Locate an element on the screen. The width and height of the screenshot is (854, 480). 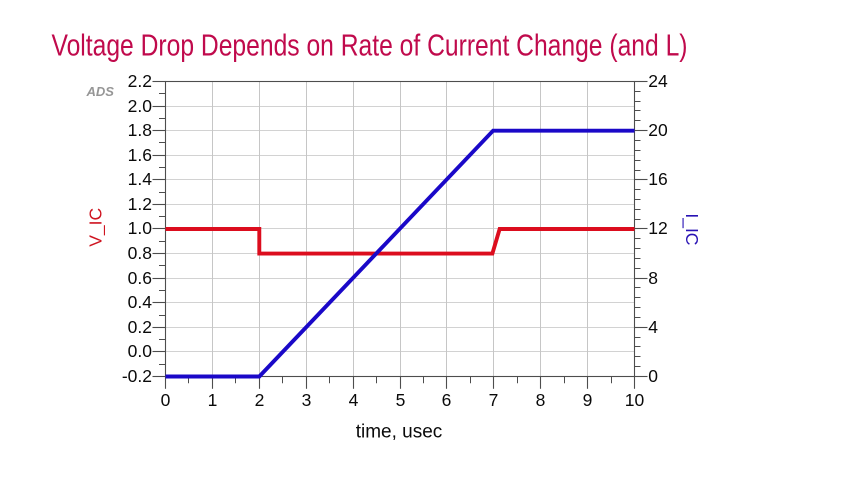
svg-text: 1 is located at coordinates (213, 400).